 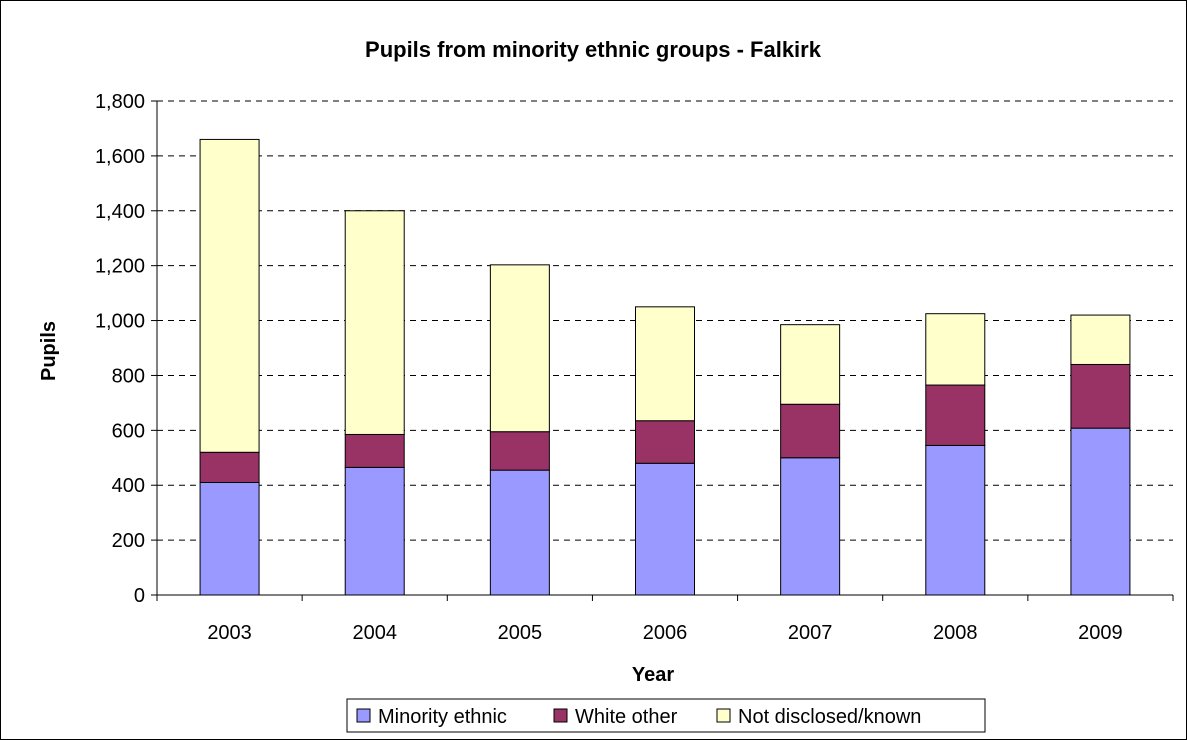 What do you see at coordinates (560, 715) in the screenshot?
I see `legend-swatch-white-other` at bounding box center [560, 715].